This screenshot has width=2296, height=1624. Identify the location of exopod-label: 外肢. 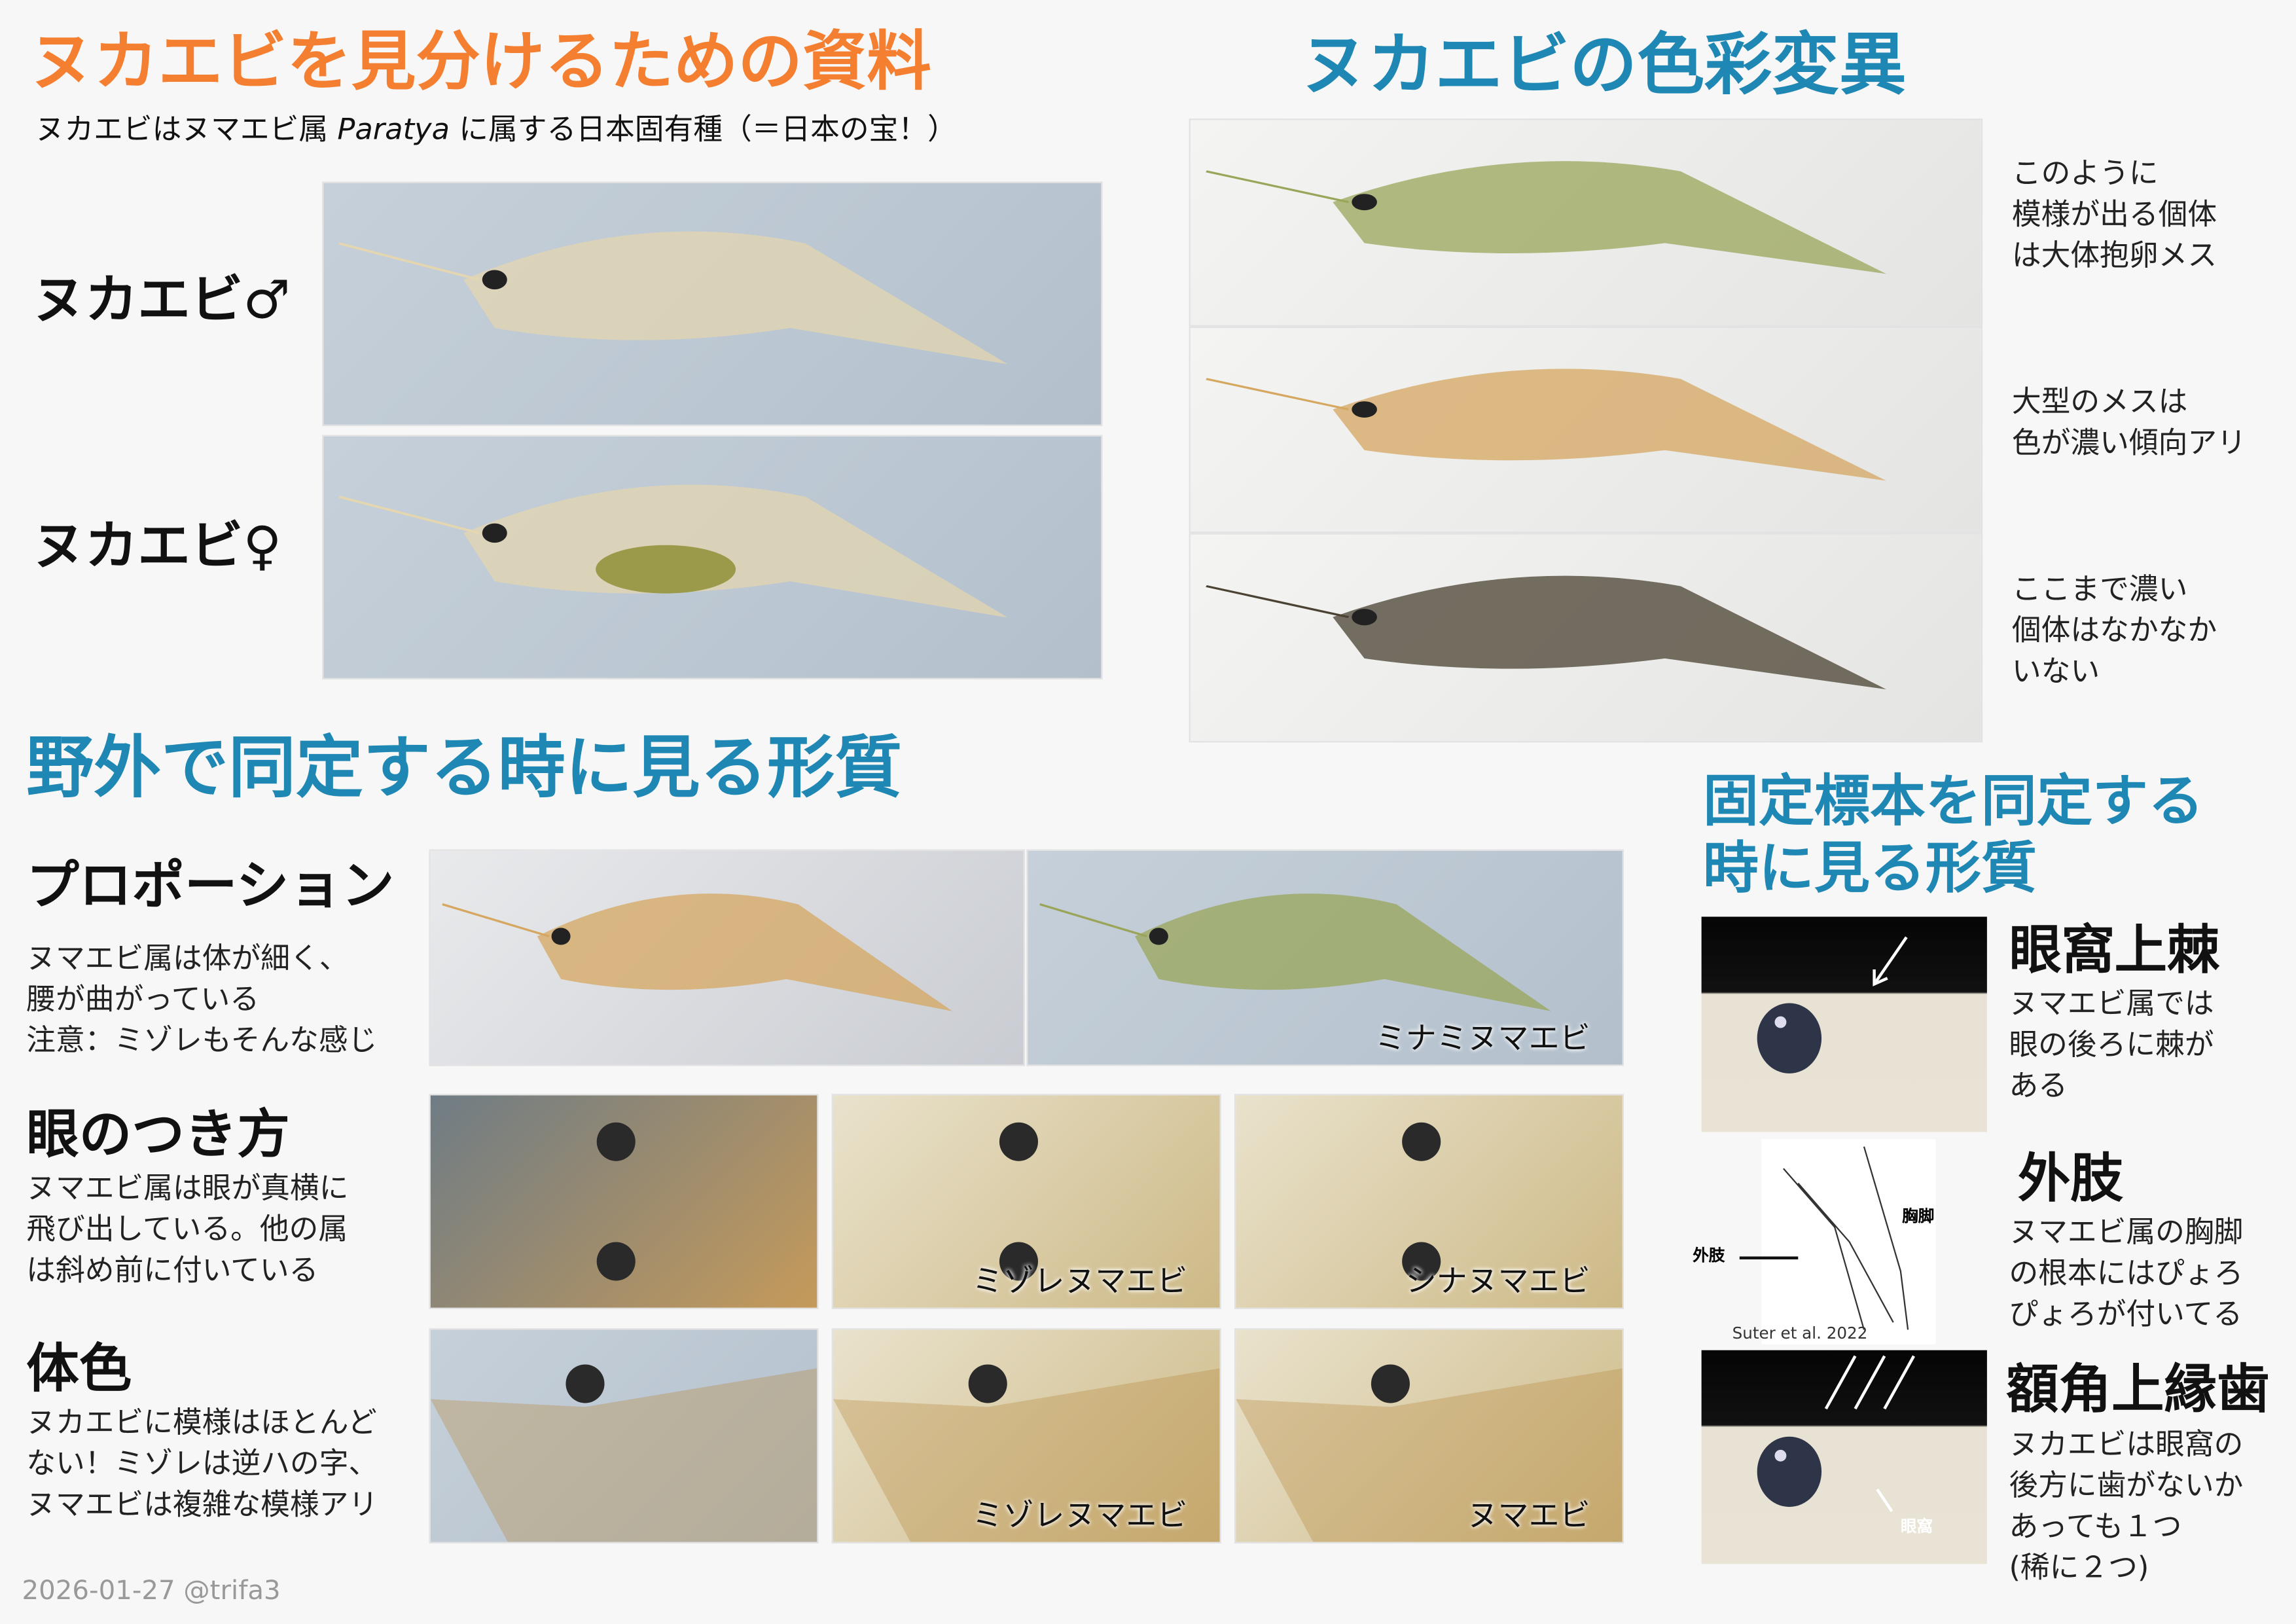
(1709, 1255).